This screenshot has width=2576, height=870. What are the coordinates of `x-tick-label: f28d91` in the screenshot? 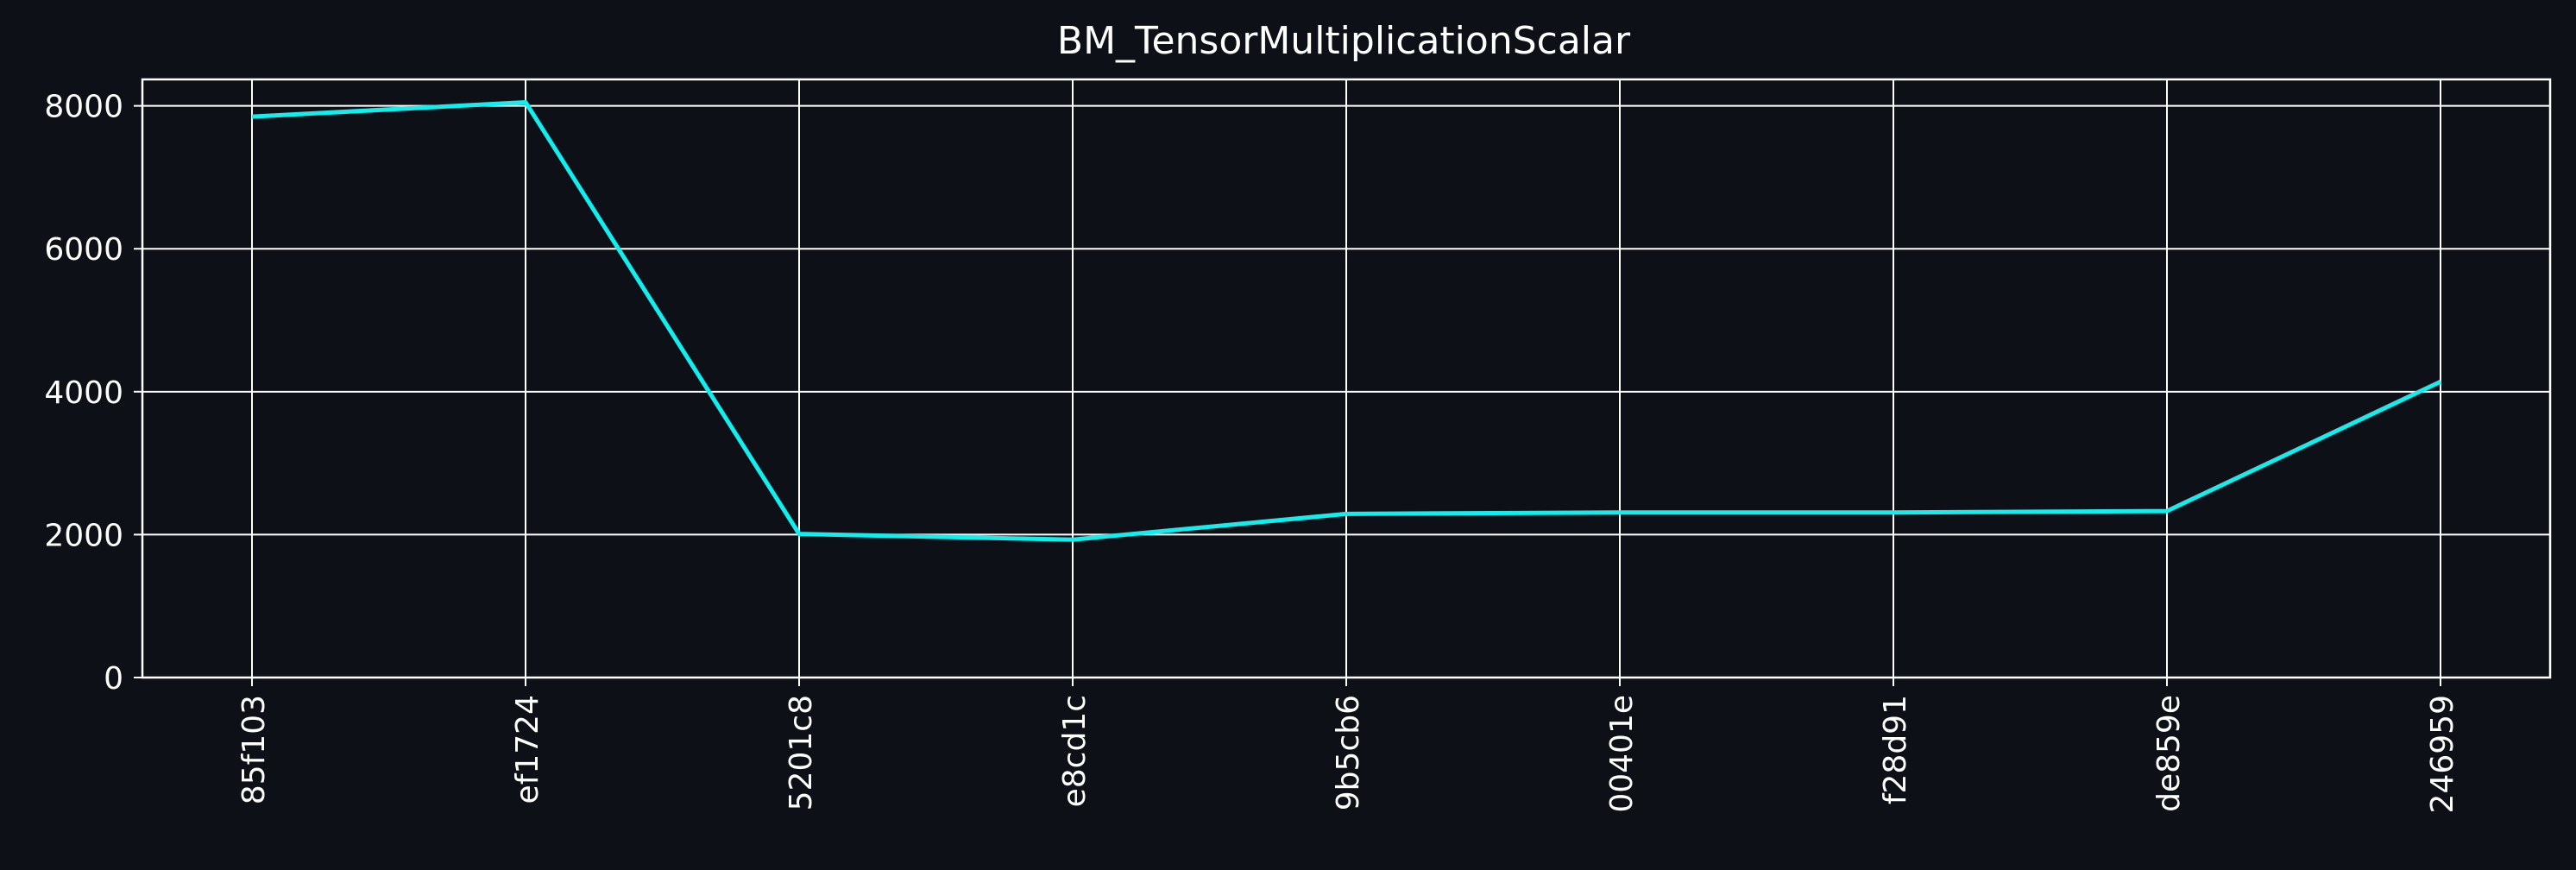 It's located at (1895, 750).